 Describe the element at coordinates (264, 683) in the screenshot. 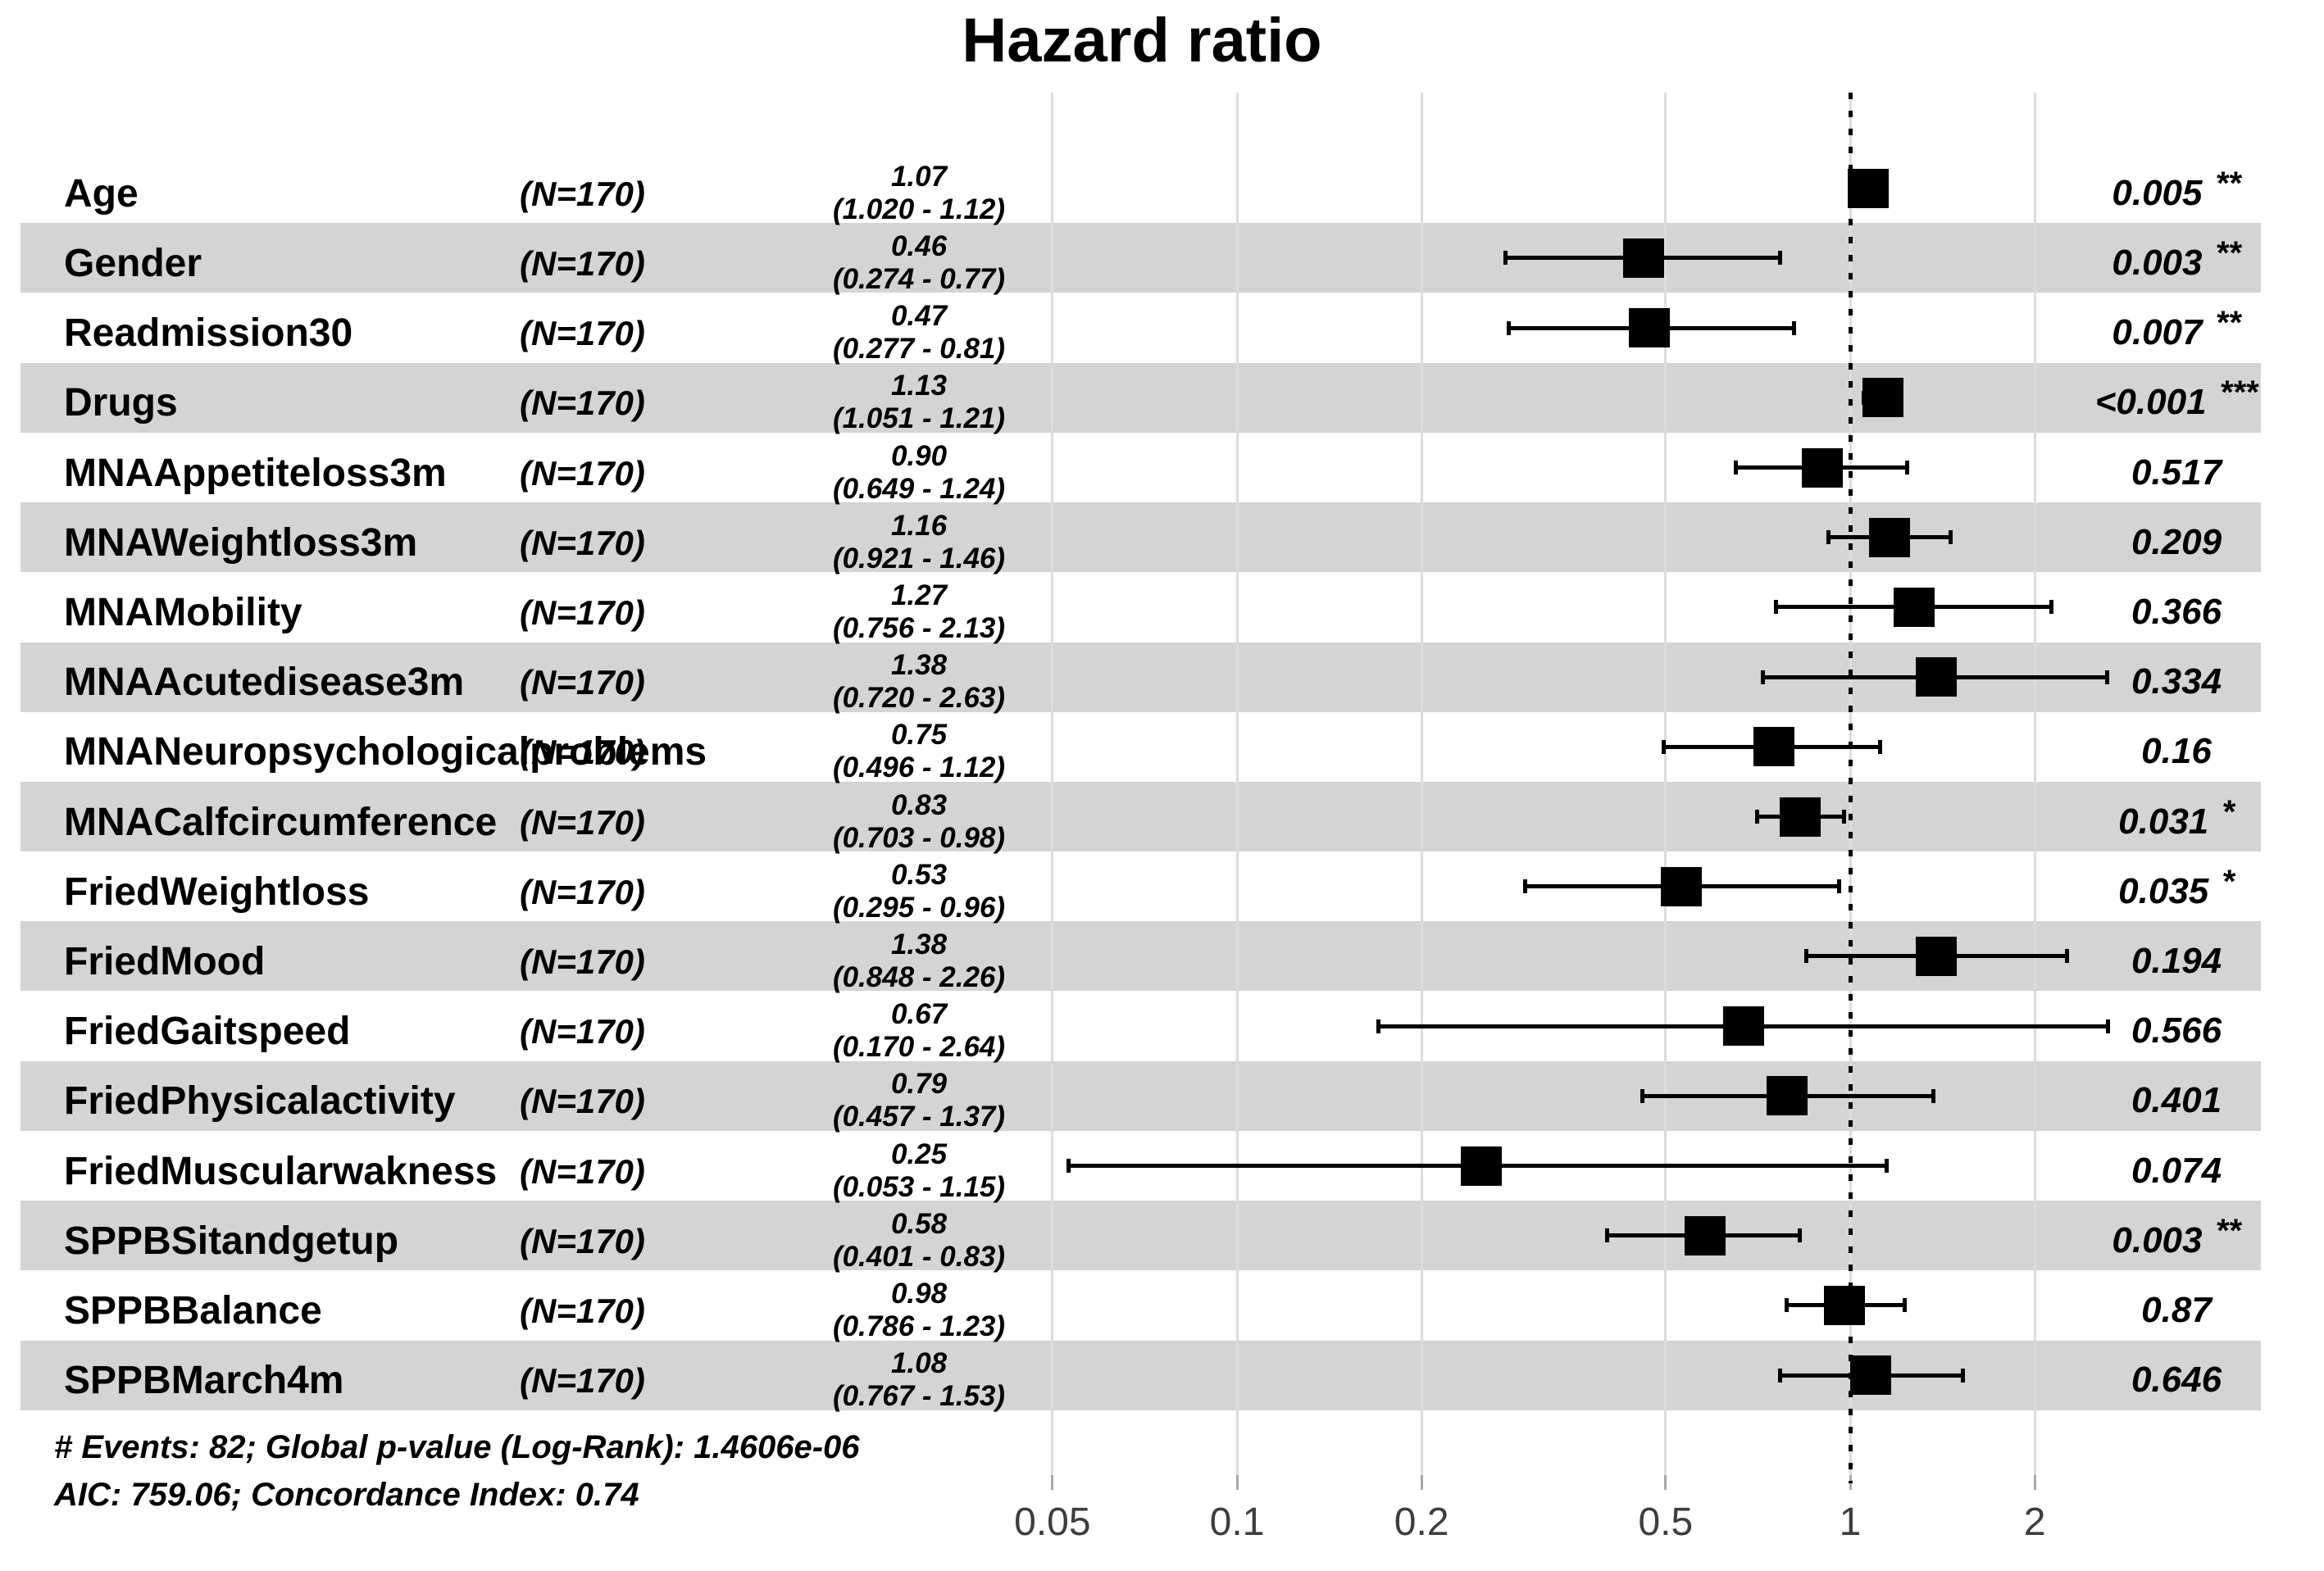

I see `row-label: MNAAcutedisease3m` at that location.